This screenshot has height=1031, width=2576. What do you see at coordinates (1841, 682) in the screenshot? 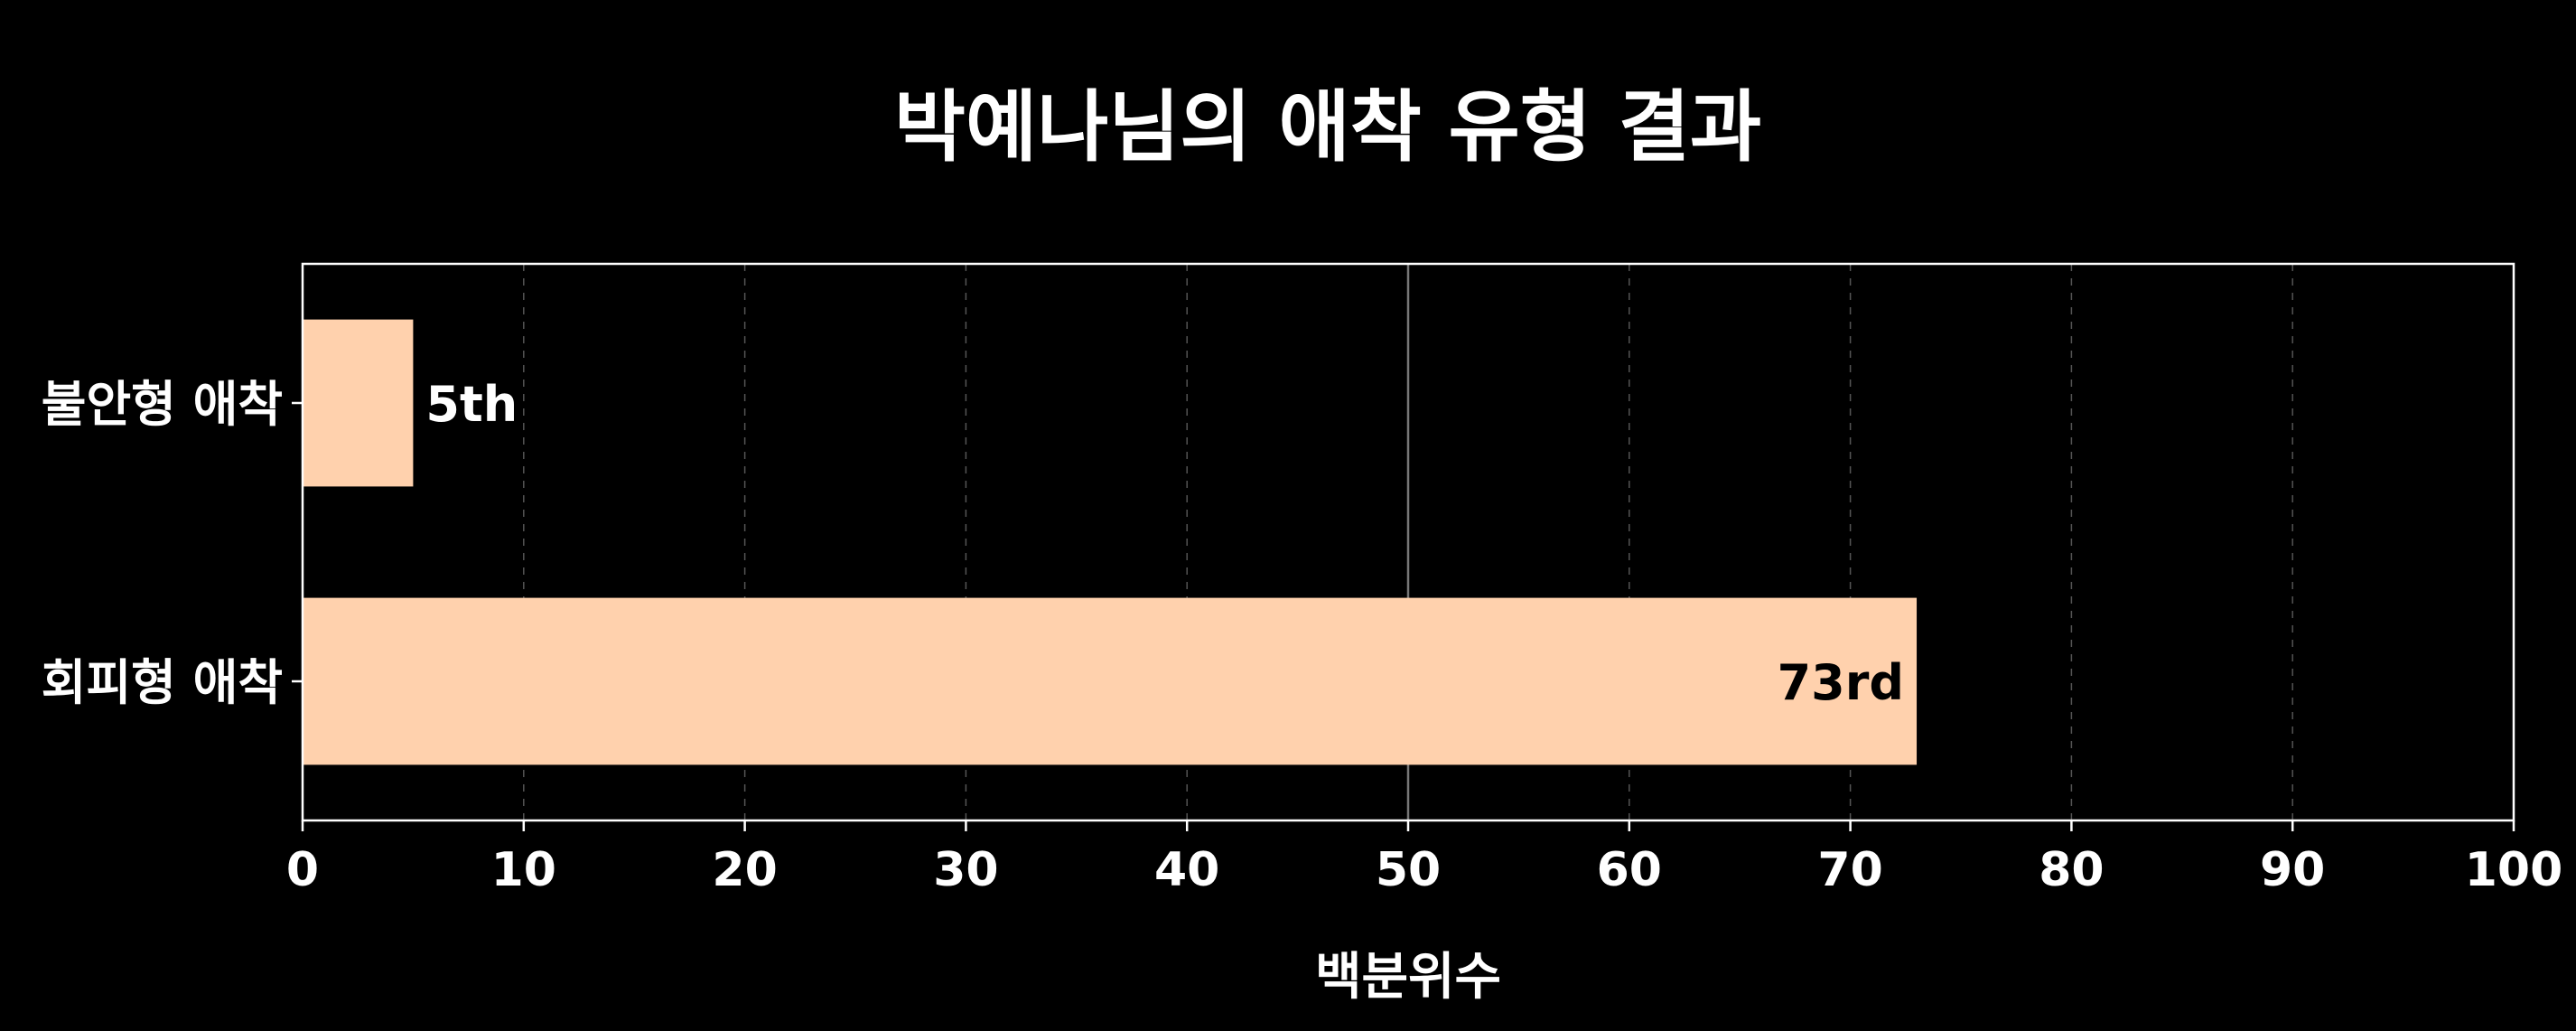
I see `bar-value-label-2: 73rd` at bounding box center [1841, 682].